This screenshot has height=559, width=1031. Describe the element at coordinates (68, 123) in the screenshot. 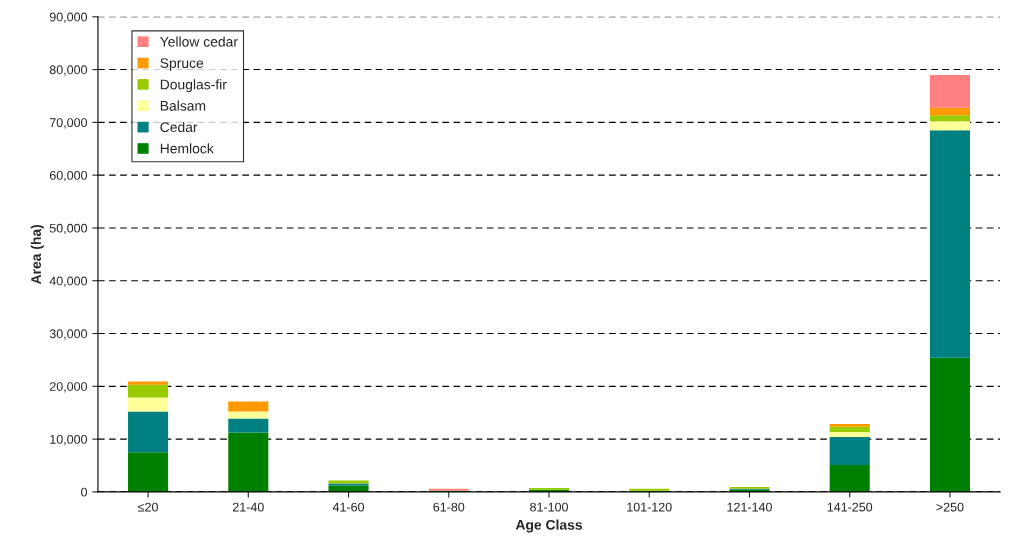

I see `y-tick-label: 70,000` at that location.